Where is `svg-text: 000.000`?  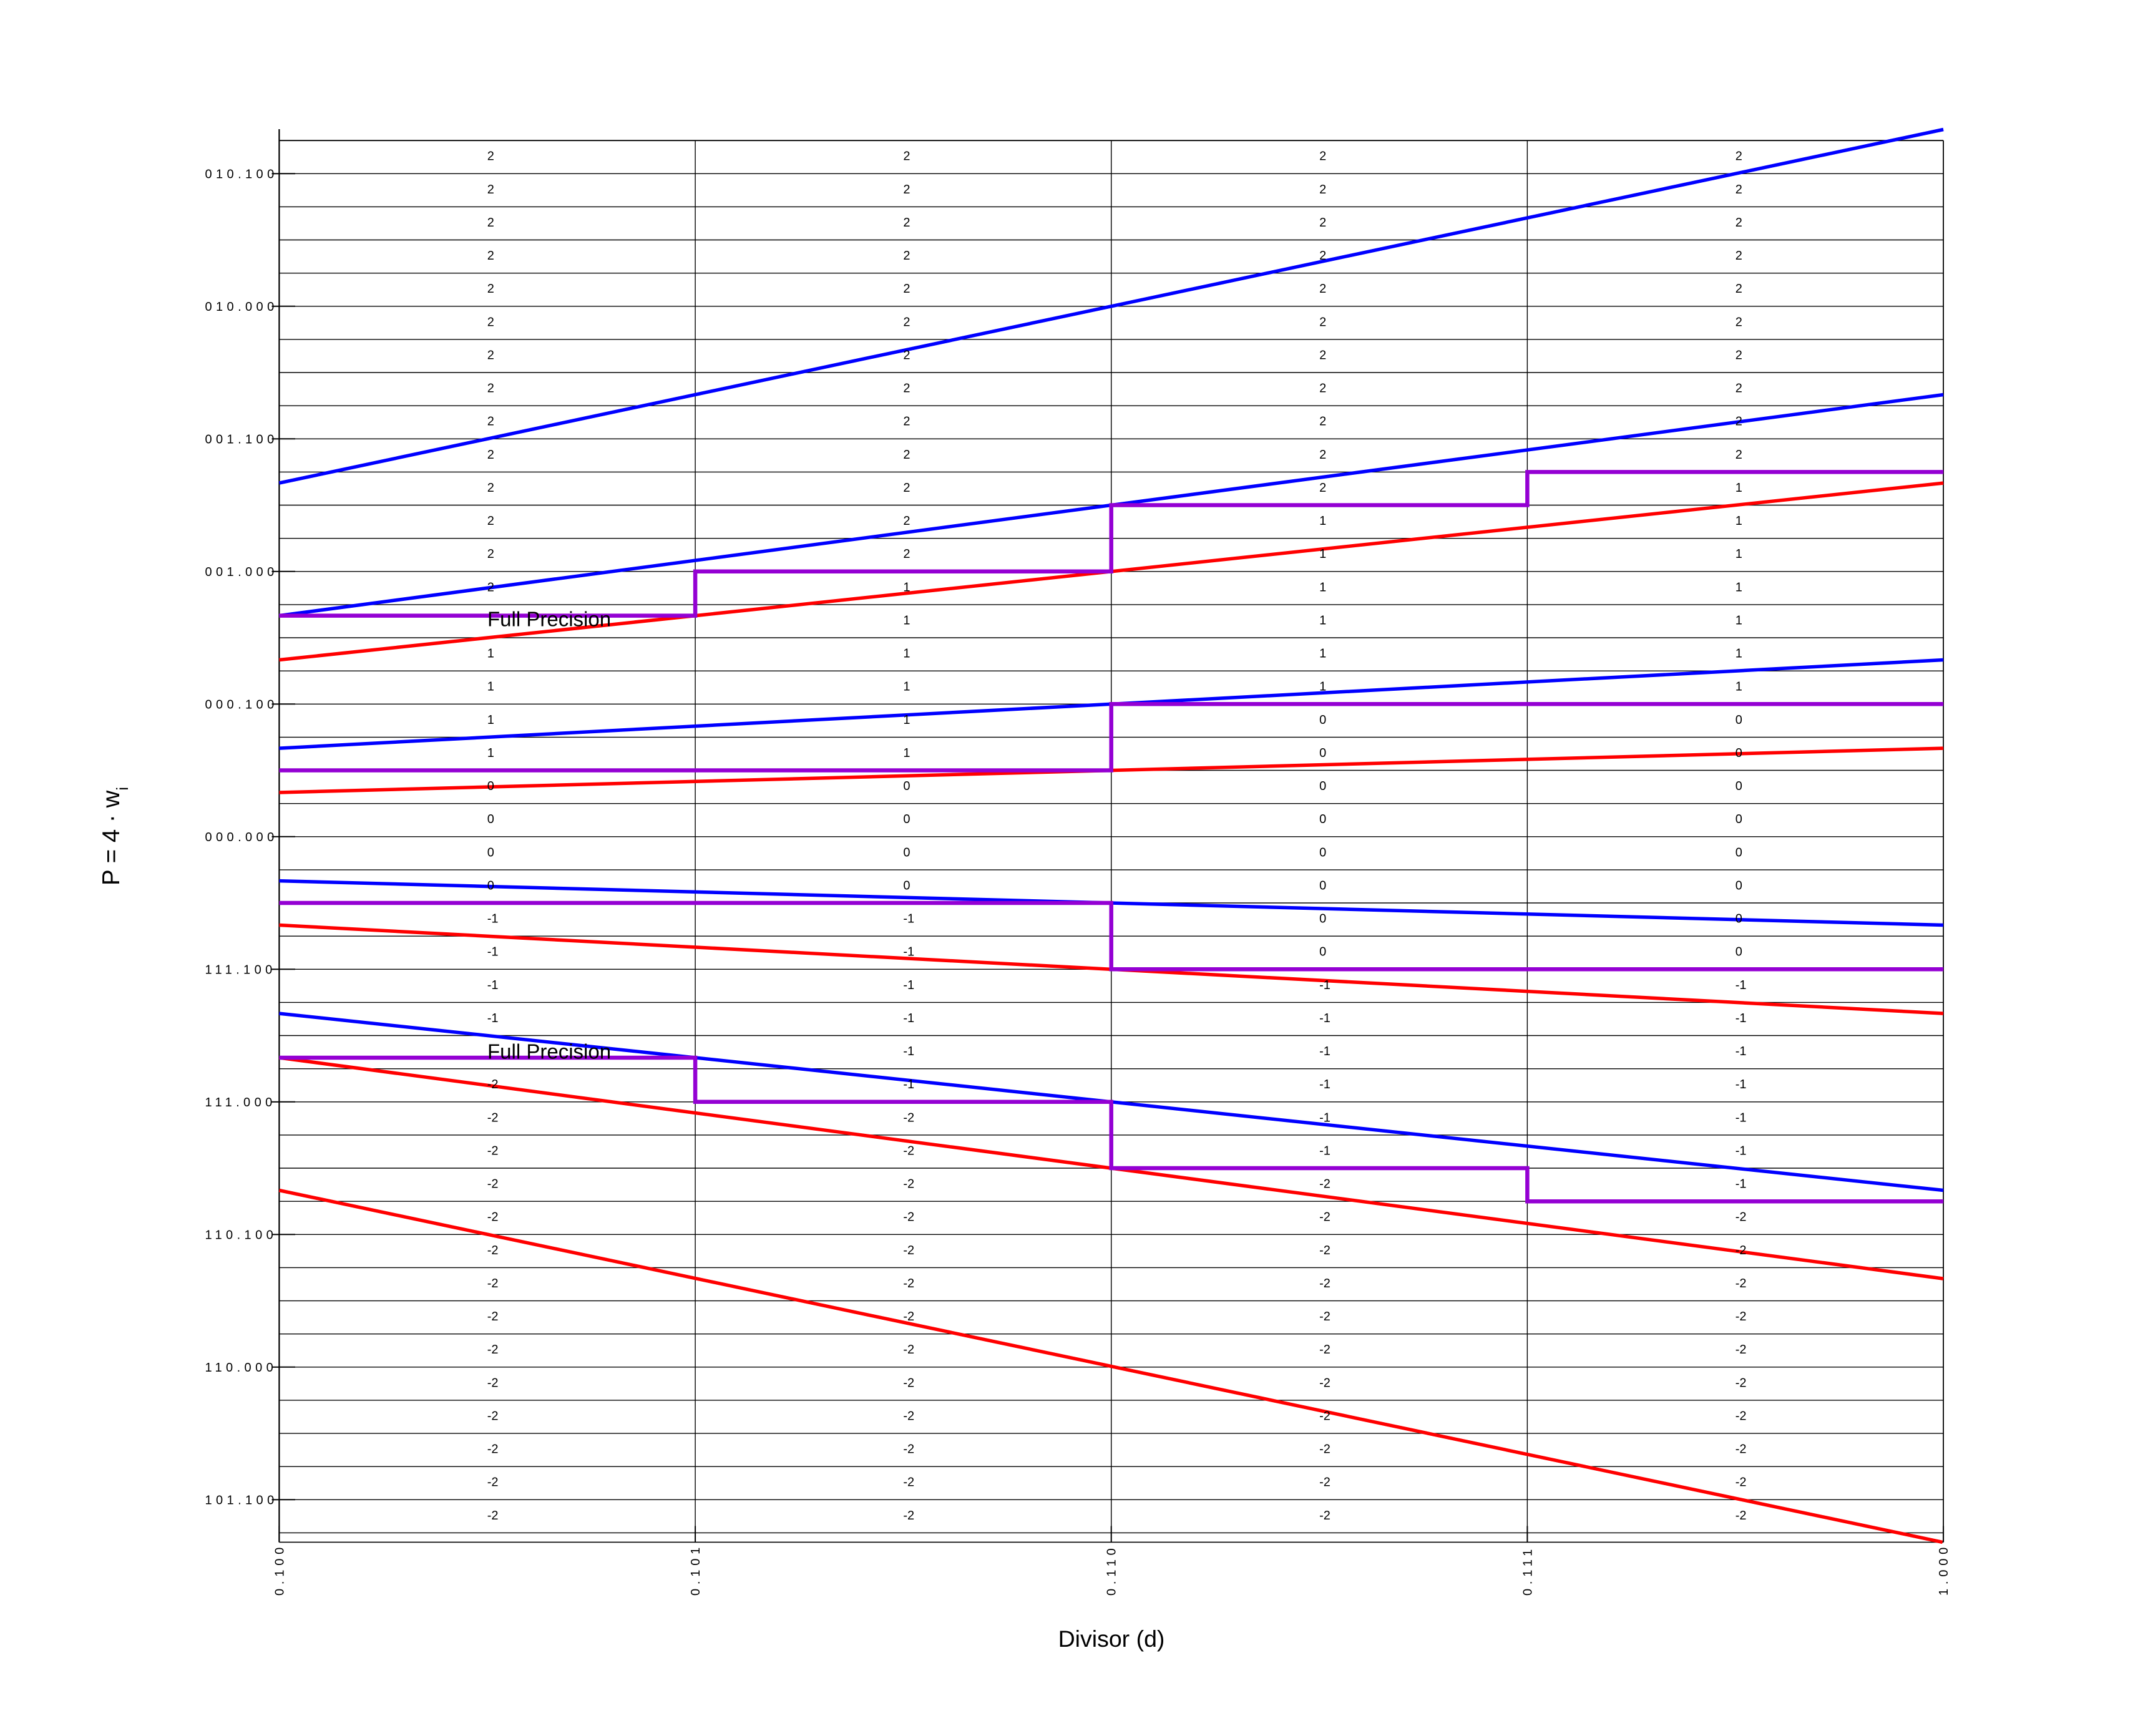
svg-text: 000.000 is located at coordinates (241, 837).